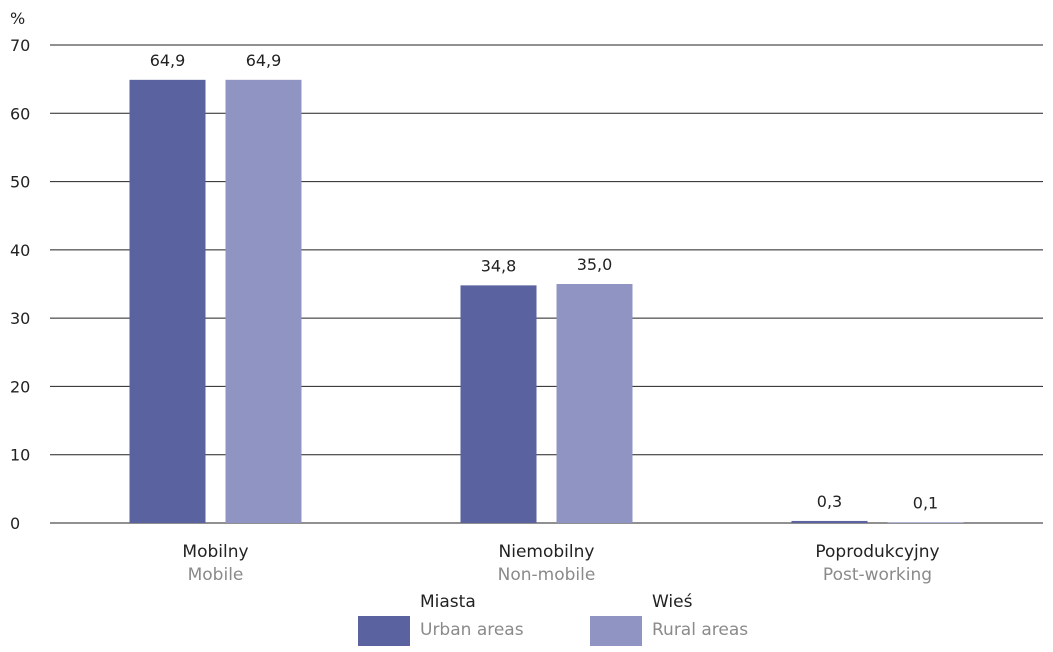 The image size is (1053, 652). I want to click on category-label-en: Post-working, so click(877, 575).